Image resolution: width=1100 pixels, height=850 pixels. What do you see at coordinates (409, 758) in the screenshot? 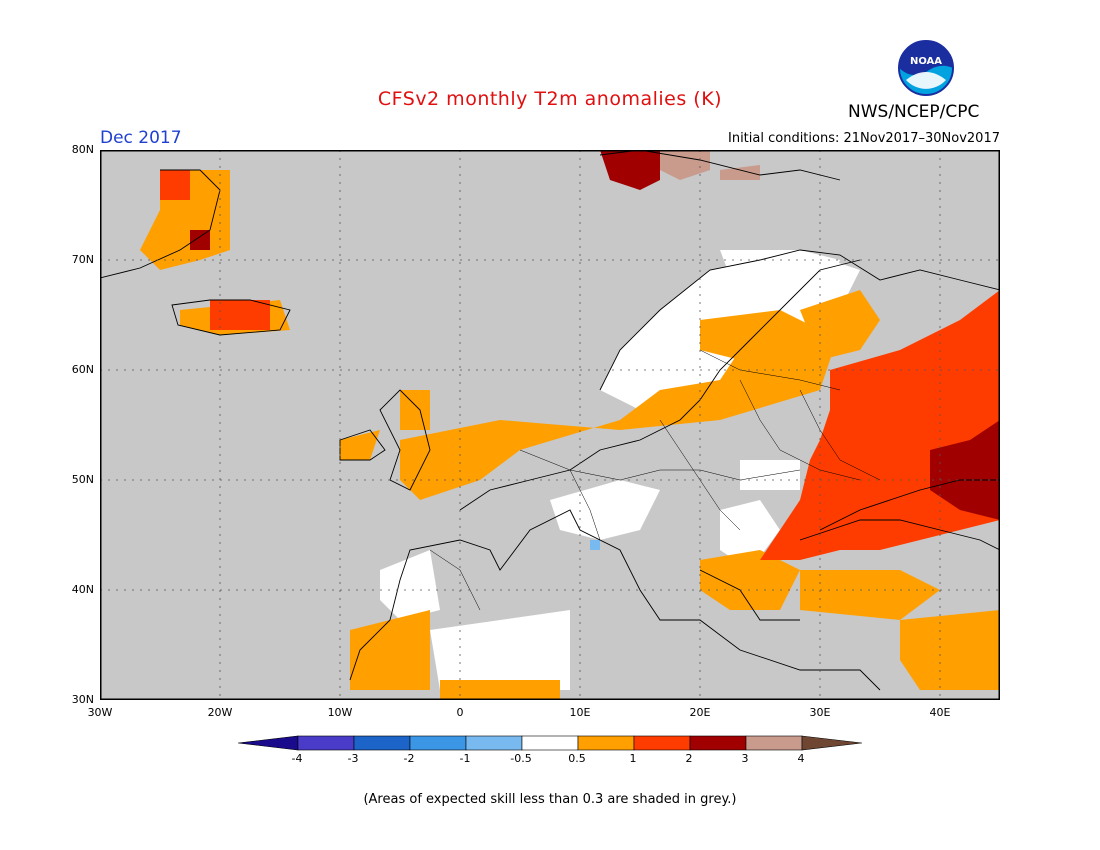
I see `colorbar-label-neg2: -2` at bounding box center [409, 758].